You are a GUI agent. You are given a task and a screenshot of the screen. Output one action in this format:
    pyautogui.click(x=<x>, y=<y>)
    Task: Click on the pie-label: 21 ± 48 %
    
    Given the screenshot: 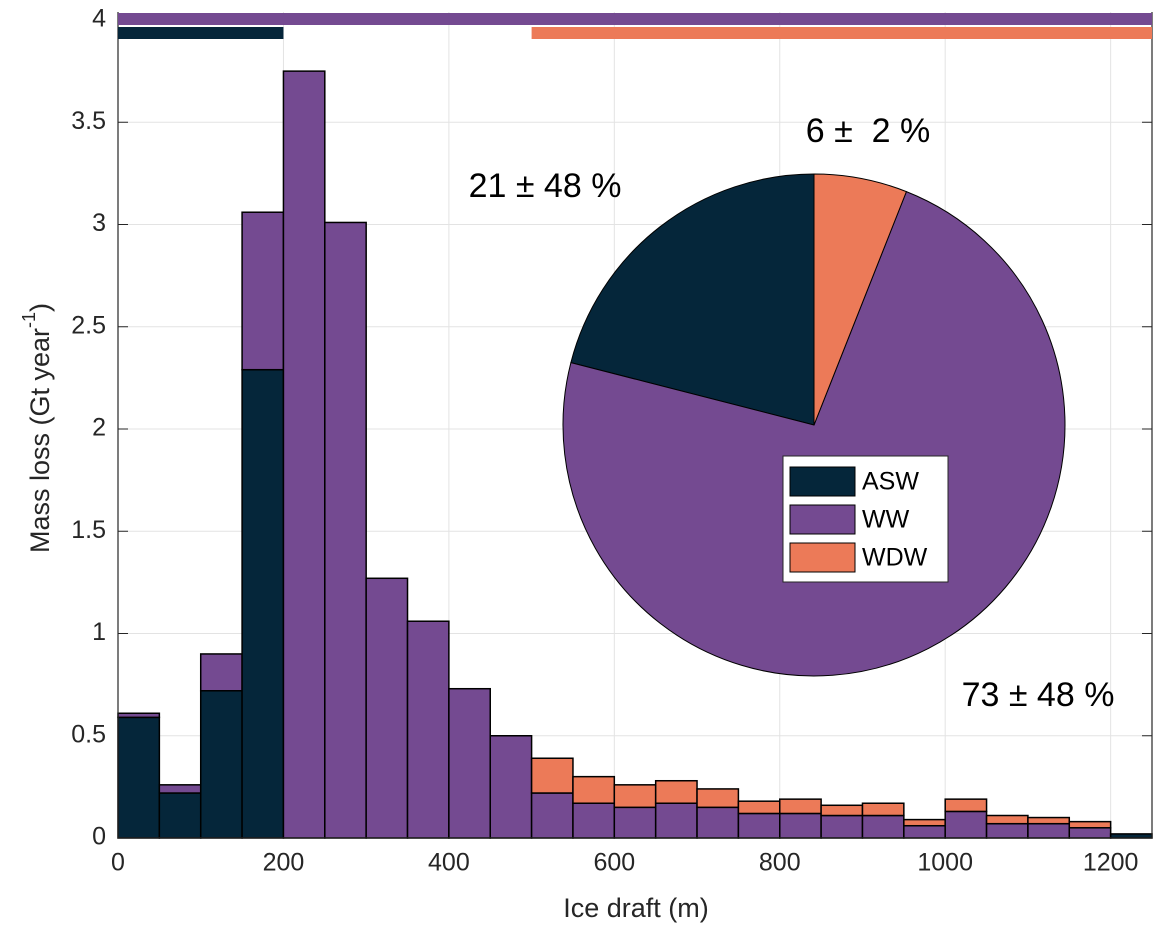 What is the action you would take?
    pyautogui.click(x=545, y=186)
    